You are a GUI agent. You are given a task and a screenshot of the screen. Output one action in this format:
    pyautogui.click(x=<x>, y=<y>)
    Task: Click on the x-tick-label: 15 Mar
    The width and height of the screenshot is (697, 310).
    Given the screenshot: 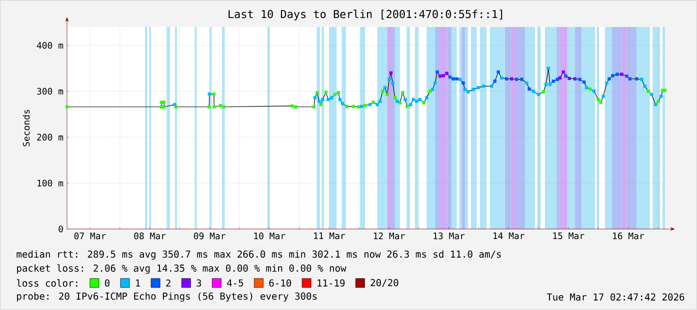 What is the action you would take?
    pyautogui.click(x=568, y=236)
    